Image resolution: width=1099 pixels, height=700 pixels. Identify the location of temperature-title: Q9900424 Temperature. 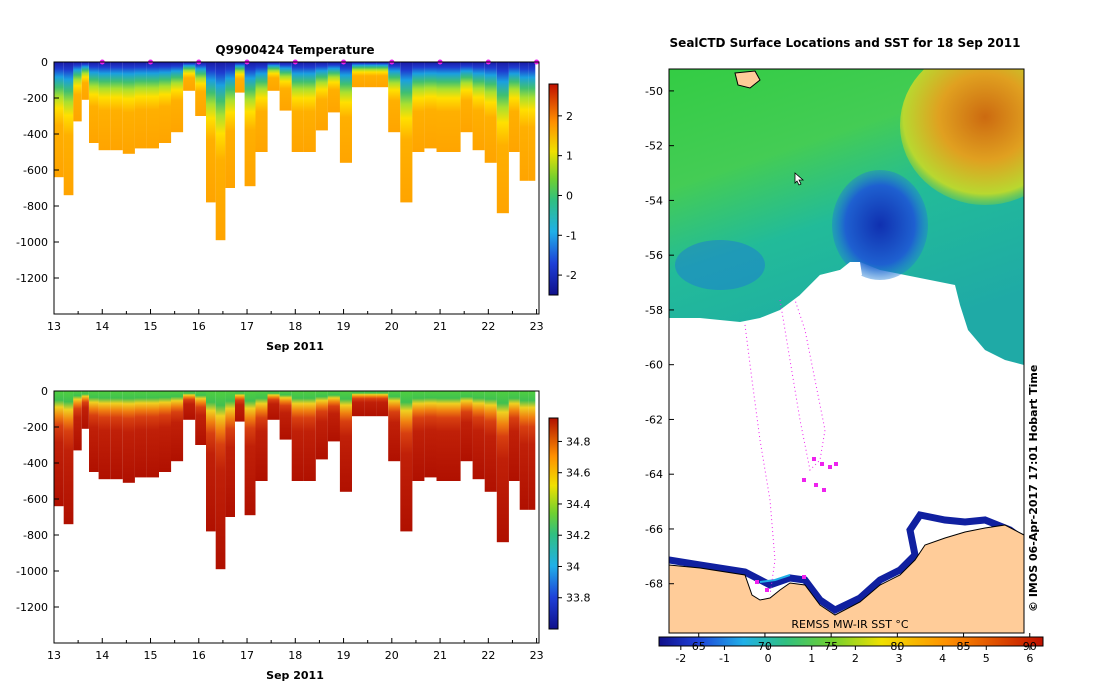
(294, 50).